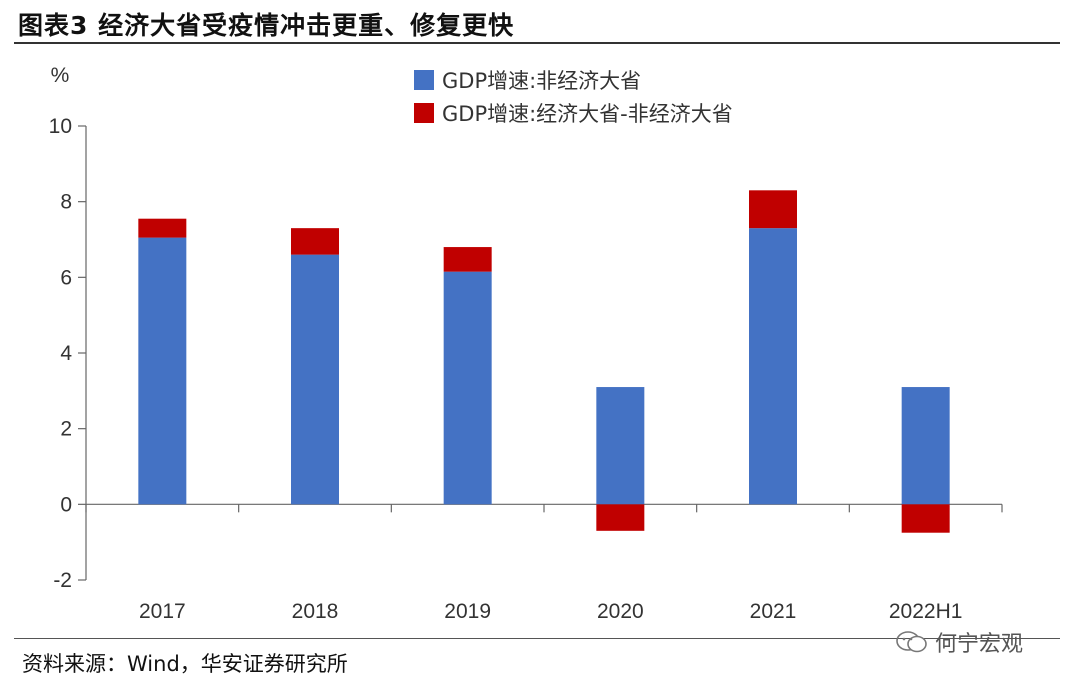  I want to click on bar-diff-2022H1, so click(925, 518).